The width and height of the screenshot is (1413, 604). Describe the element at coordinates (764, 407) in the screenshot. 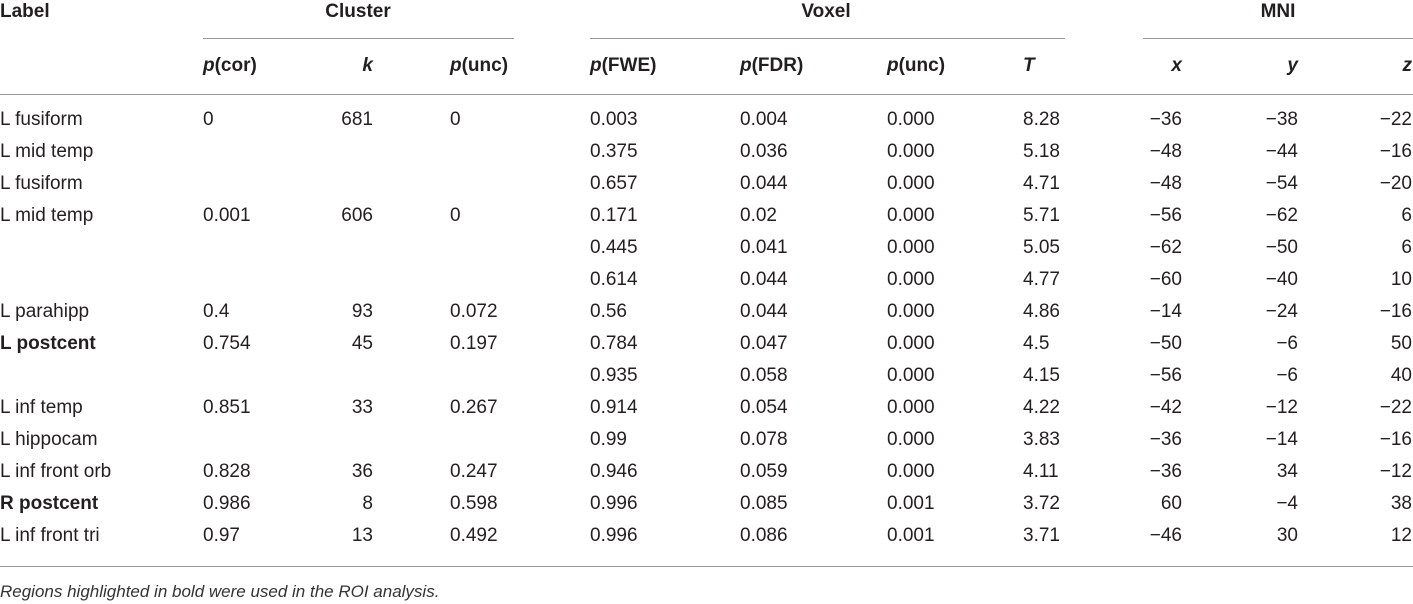

I see `cell: 0.054` at that location.